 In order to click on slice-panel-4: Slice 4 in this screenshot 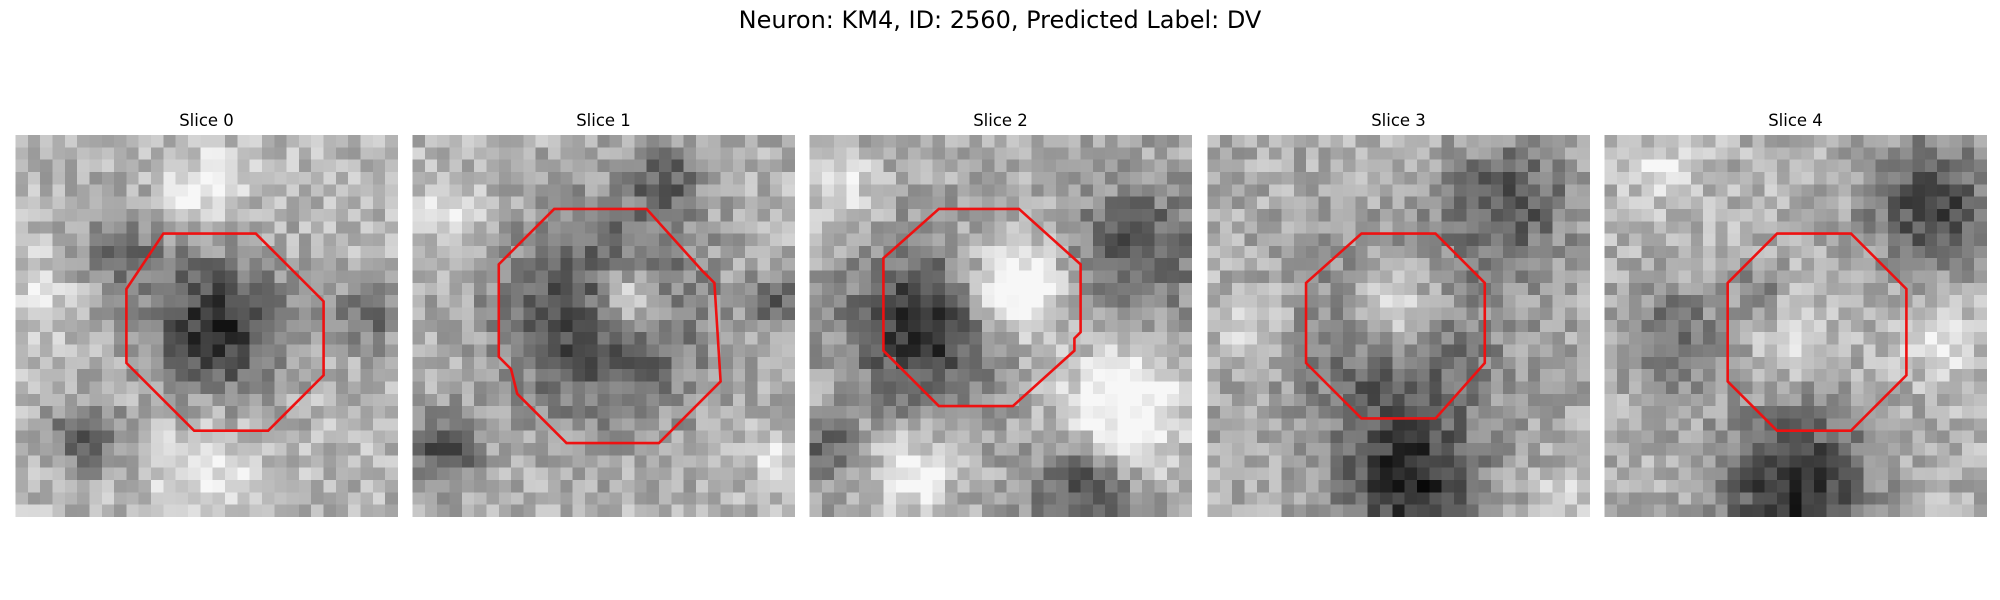, I will do `click(1795, 314)`.